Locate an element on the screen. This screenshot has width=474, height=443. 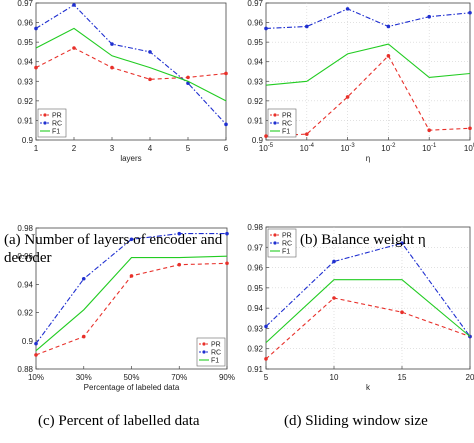
caption-c: (c) Percent of labelled data is located at coordinates (119, 421).